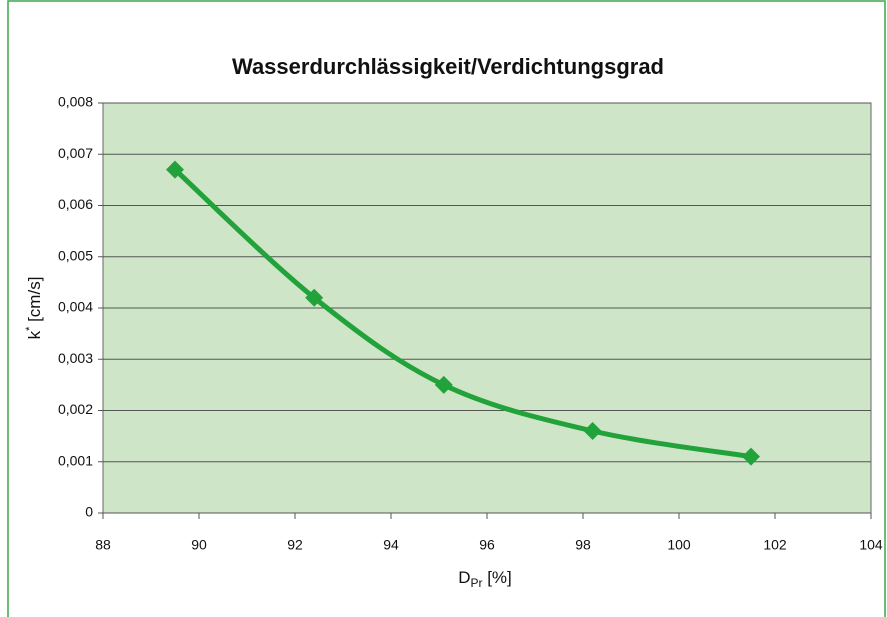 This screenshot has width=887, height=617. What do you see at coordinates (75, 153) in the screenshot?
I see `y-tick-label: 0,007` at bounding box center [75, 153].